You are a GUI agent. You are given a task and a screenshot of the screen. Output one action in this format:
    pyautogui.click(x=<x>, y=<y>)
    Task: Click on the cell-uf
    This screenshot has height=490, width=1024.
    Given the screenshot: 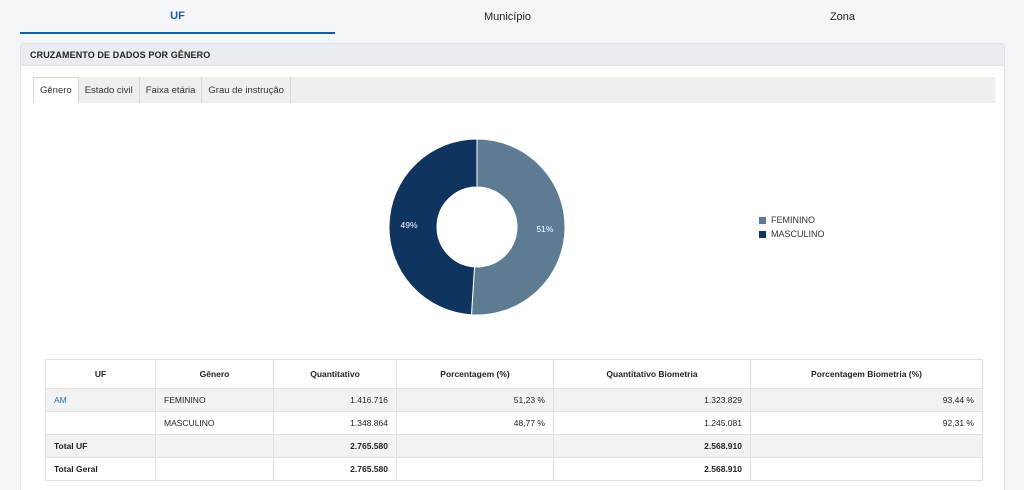 What is the action you would take?
    pyautogui.click(x=100, y=423)
    